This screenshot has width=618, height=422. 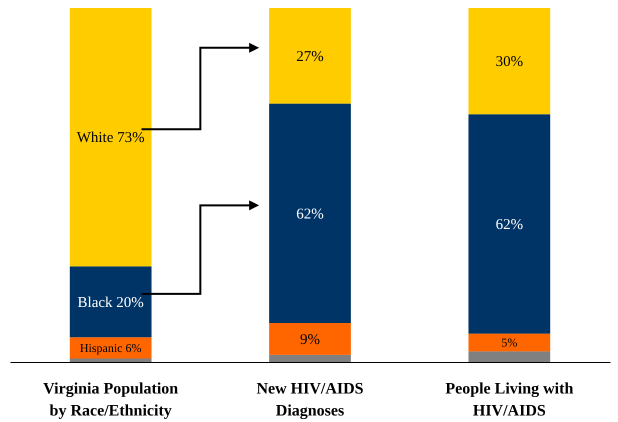 I want to click on data-label: Hispanic 6%, so click(x=111, y=347).